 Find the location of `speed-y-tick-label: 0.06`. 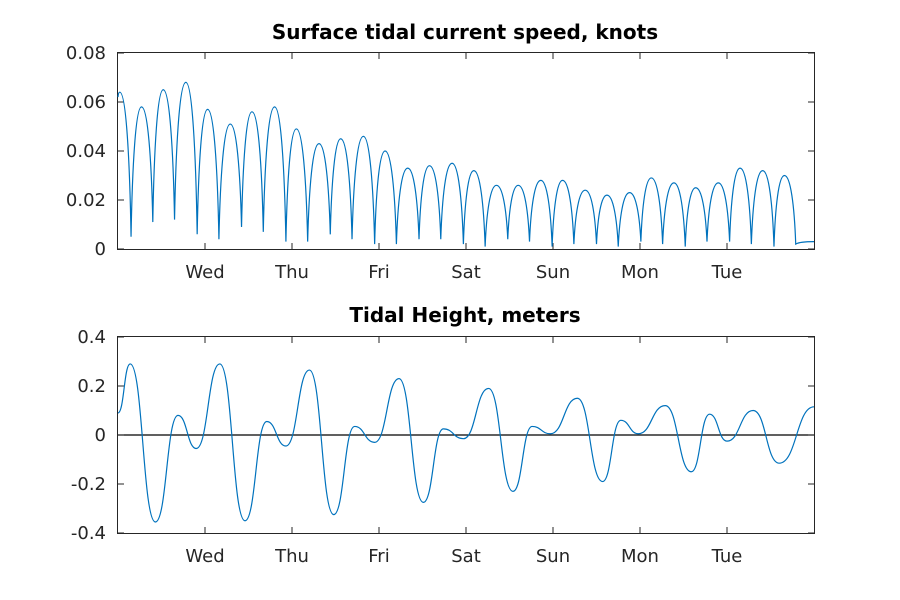

speed-y-tick-label: 0.06 is located at coordinates (86, 102).